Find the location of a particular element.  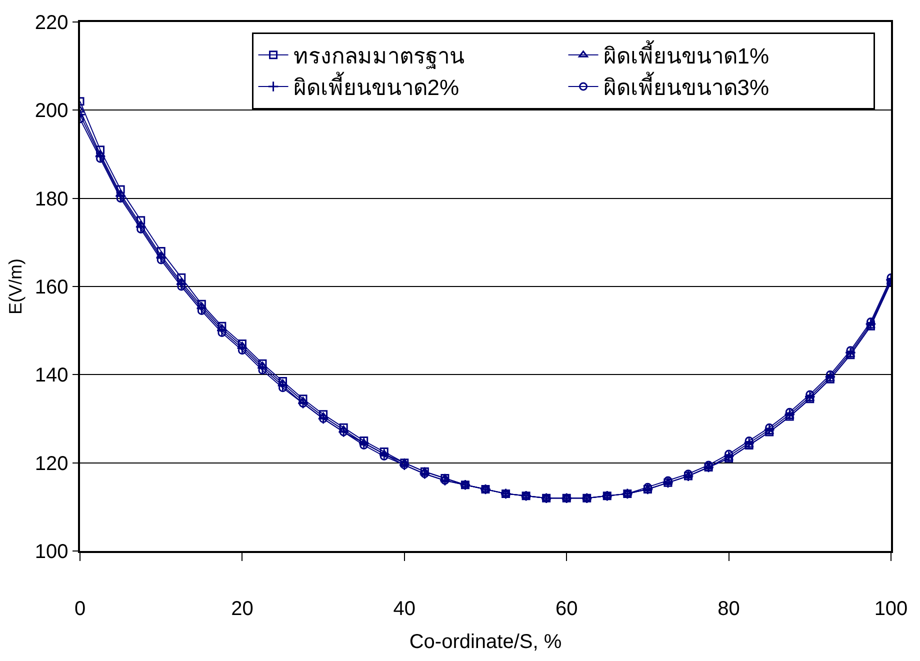

y-axis-title: E(V/m) is located at coordinates (16, 286).